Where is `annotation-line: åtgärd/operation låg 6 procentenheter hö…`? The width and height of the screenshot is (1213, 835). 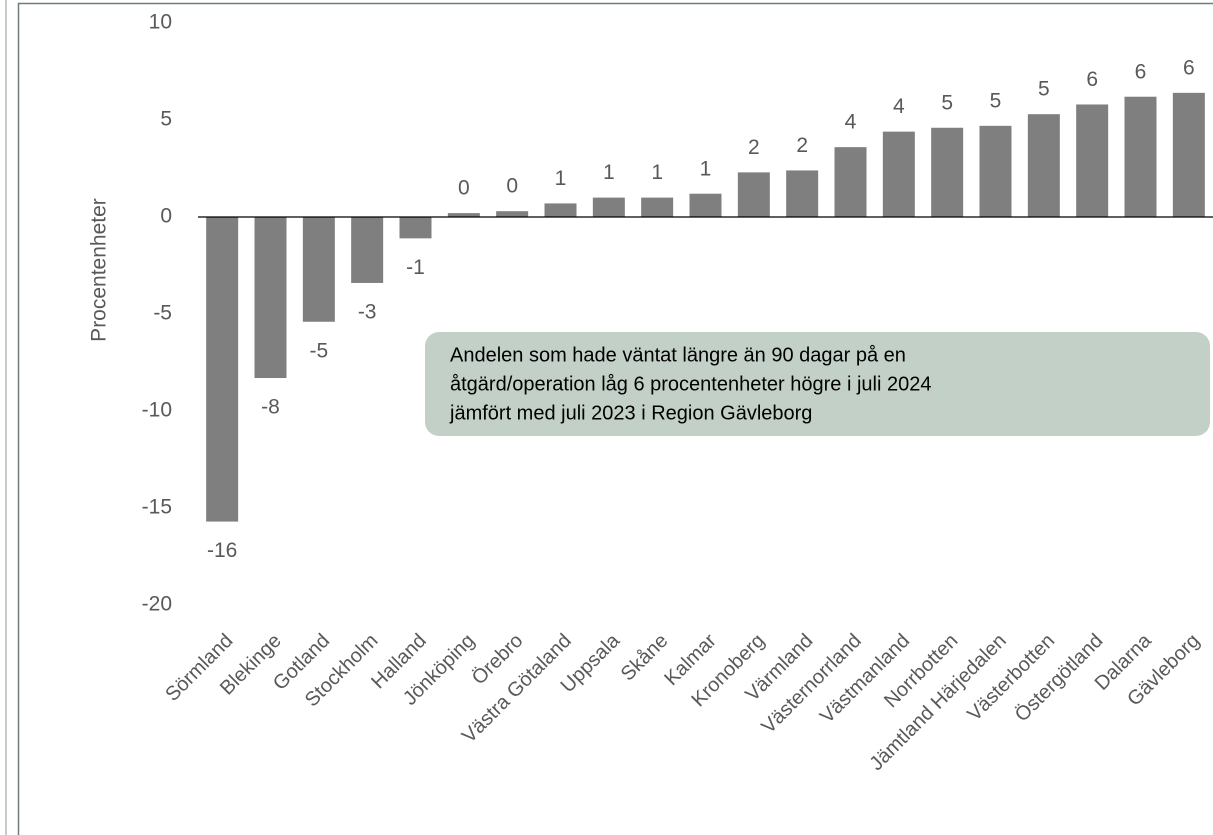
annotation-line: åtgärd/operation låg 6 procentenheter hö… is located at coordinates (690, 384).